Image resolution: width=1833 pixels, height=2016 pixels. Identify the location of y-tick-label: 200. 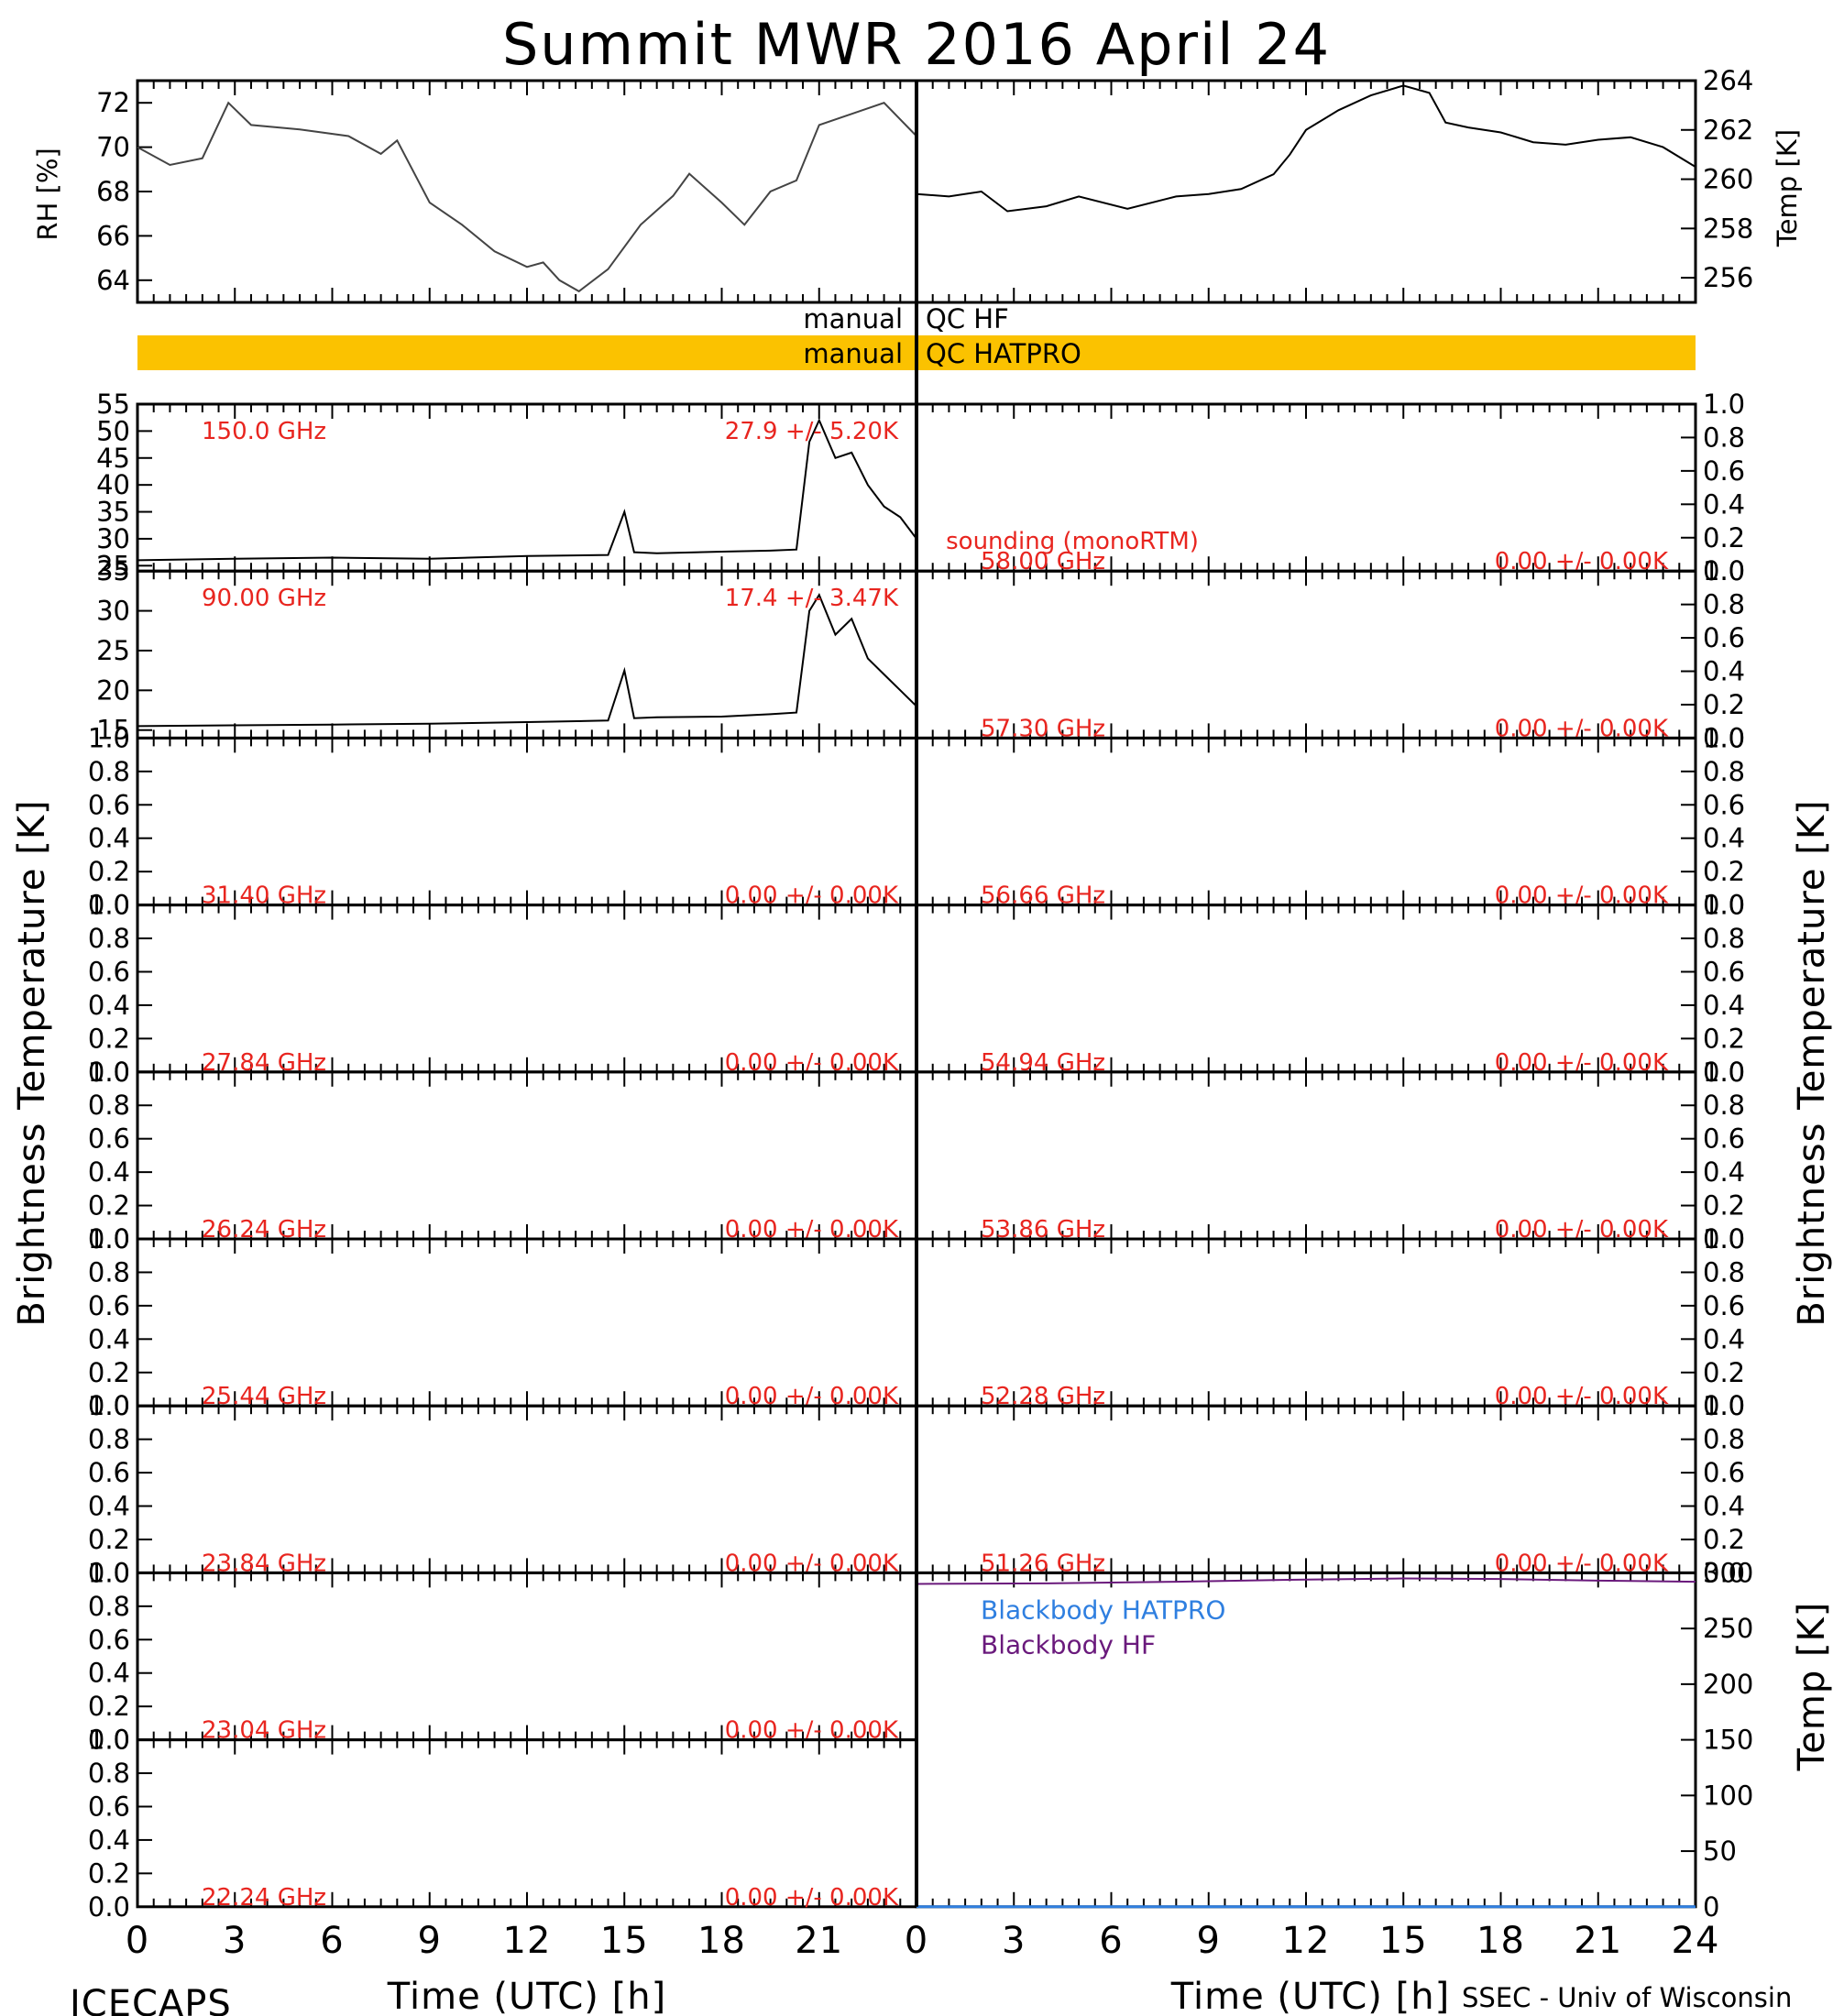
(1728, 1684).